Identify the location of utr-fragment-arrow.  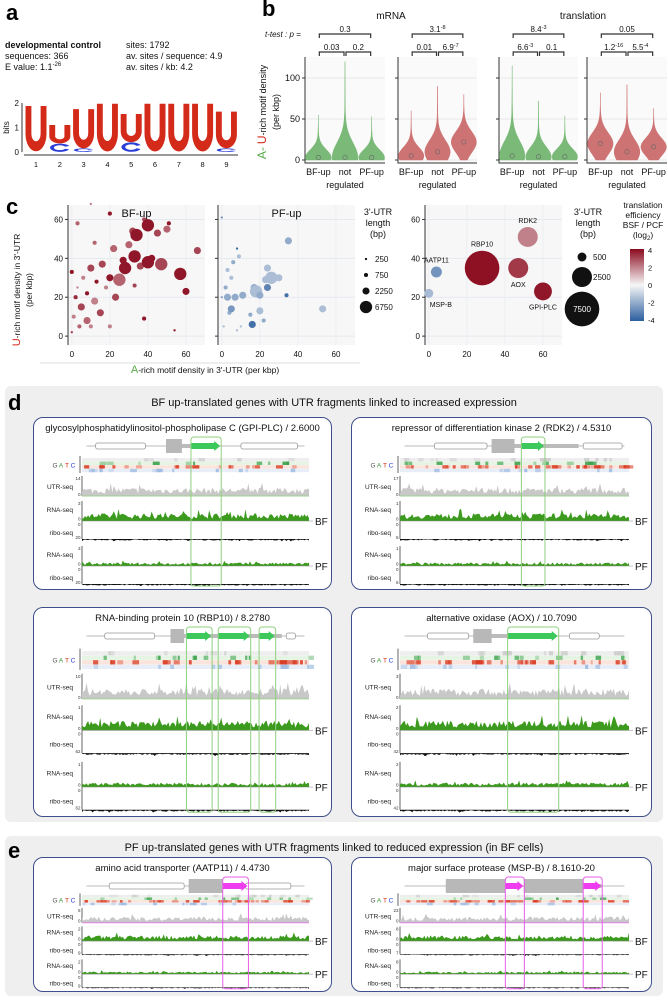
(532, 636).